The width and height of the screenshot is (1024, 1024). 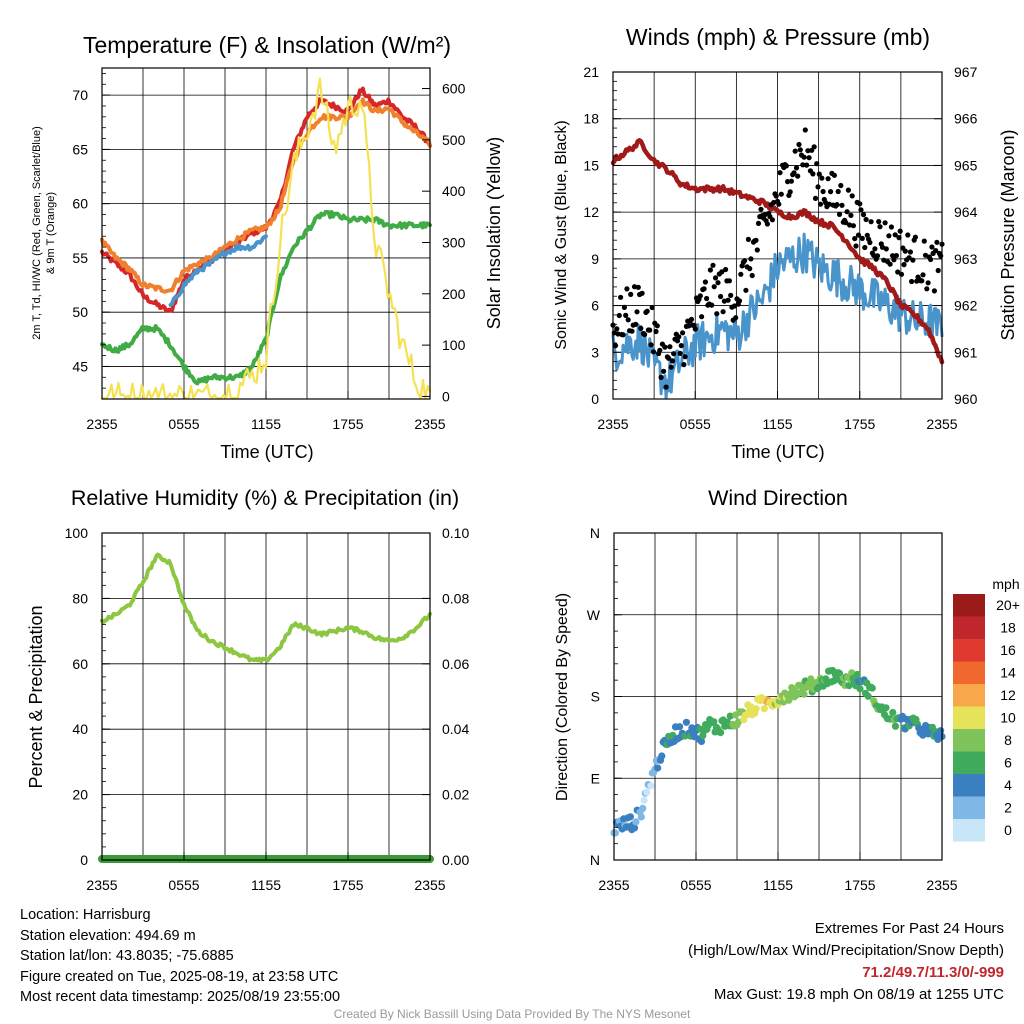 What do you see at coordinates (966, 259) in the screenshot?
I see `y2-tick-label: 963` at bounding box center [966, 259].